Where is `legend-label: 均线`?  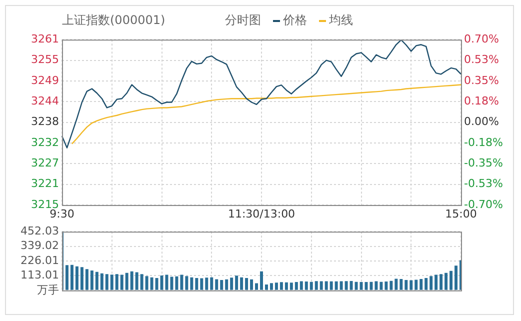 legend-label: 均线 is located at coordinates (341, 20).